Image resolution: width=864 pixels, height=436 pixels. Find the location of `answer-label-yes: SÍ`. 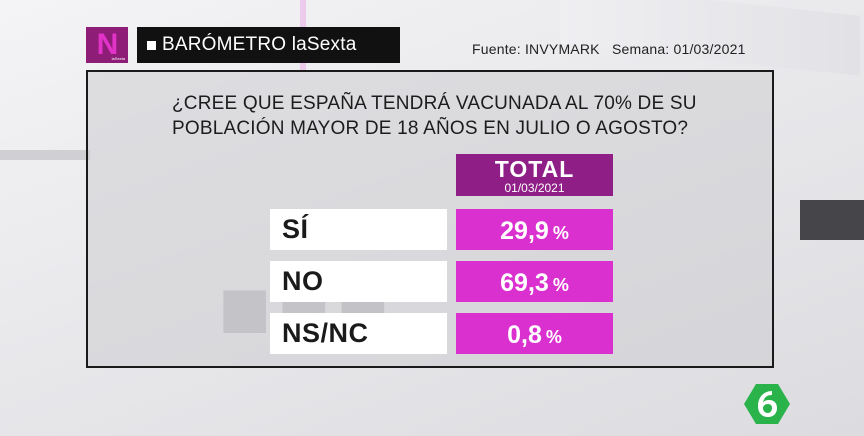

answer-label-yes: SÍ is located at coordinates (358, 229).